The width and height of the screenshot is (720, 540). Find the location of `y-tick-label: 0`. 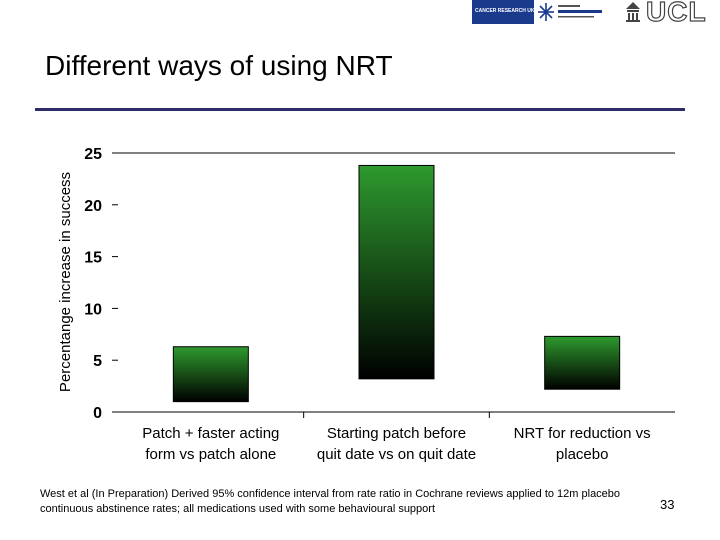

y-tick-label: 0 is located at coordinates (97, 413).